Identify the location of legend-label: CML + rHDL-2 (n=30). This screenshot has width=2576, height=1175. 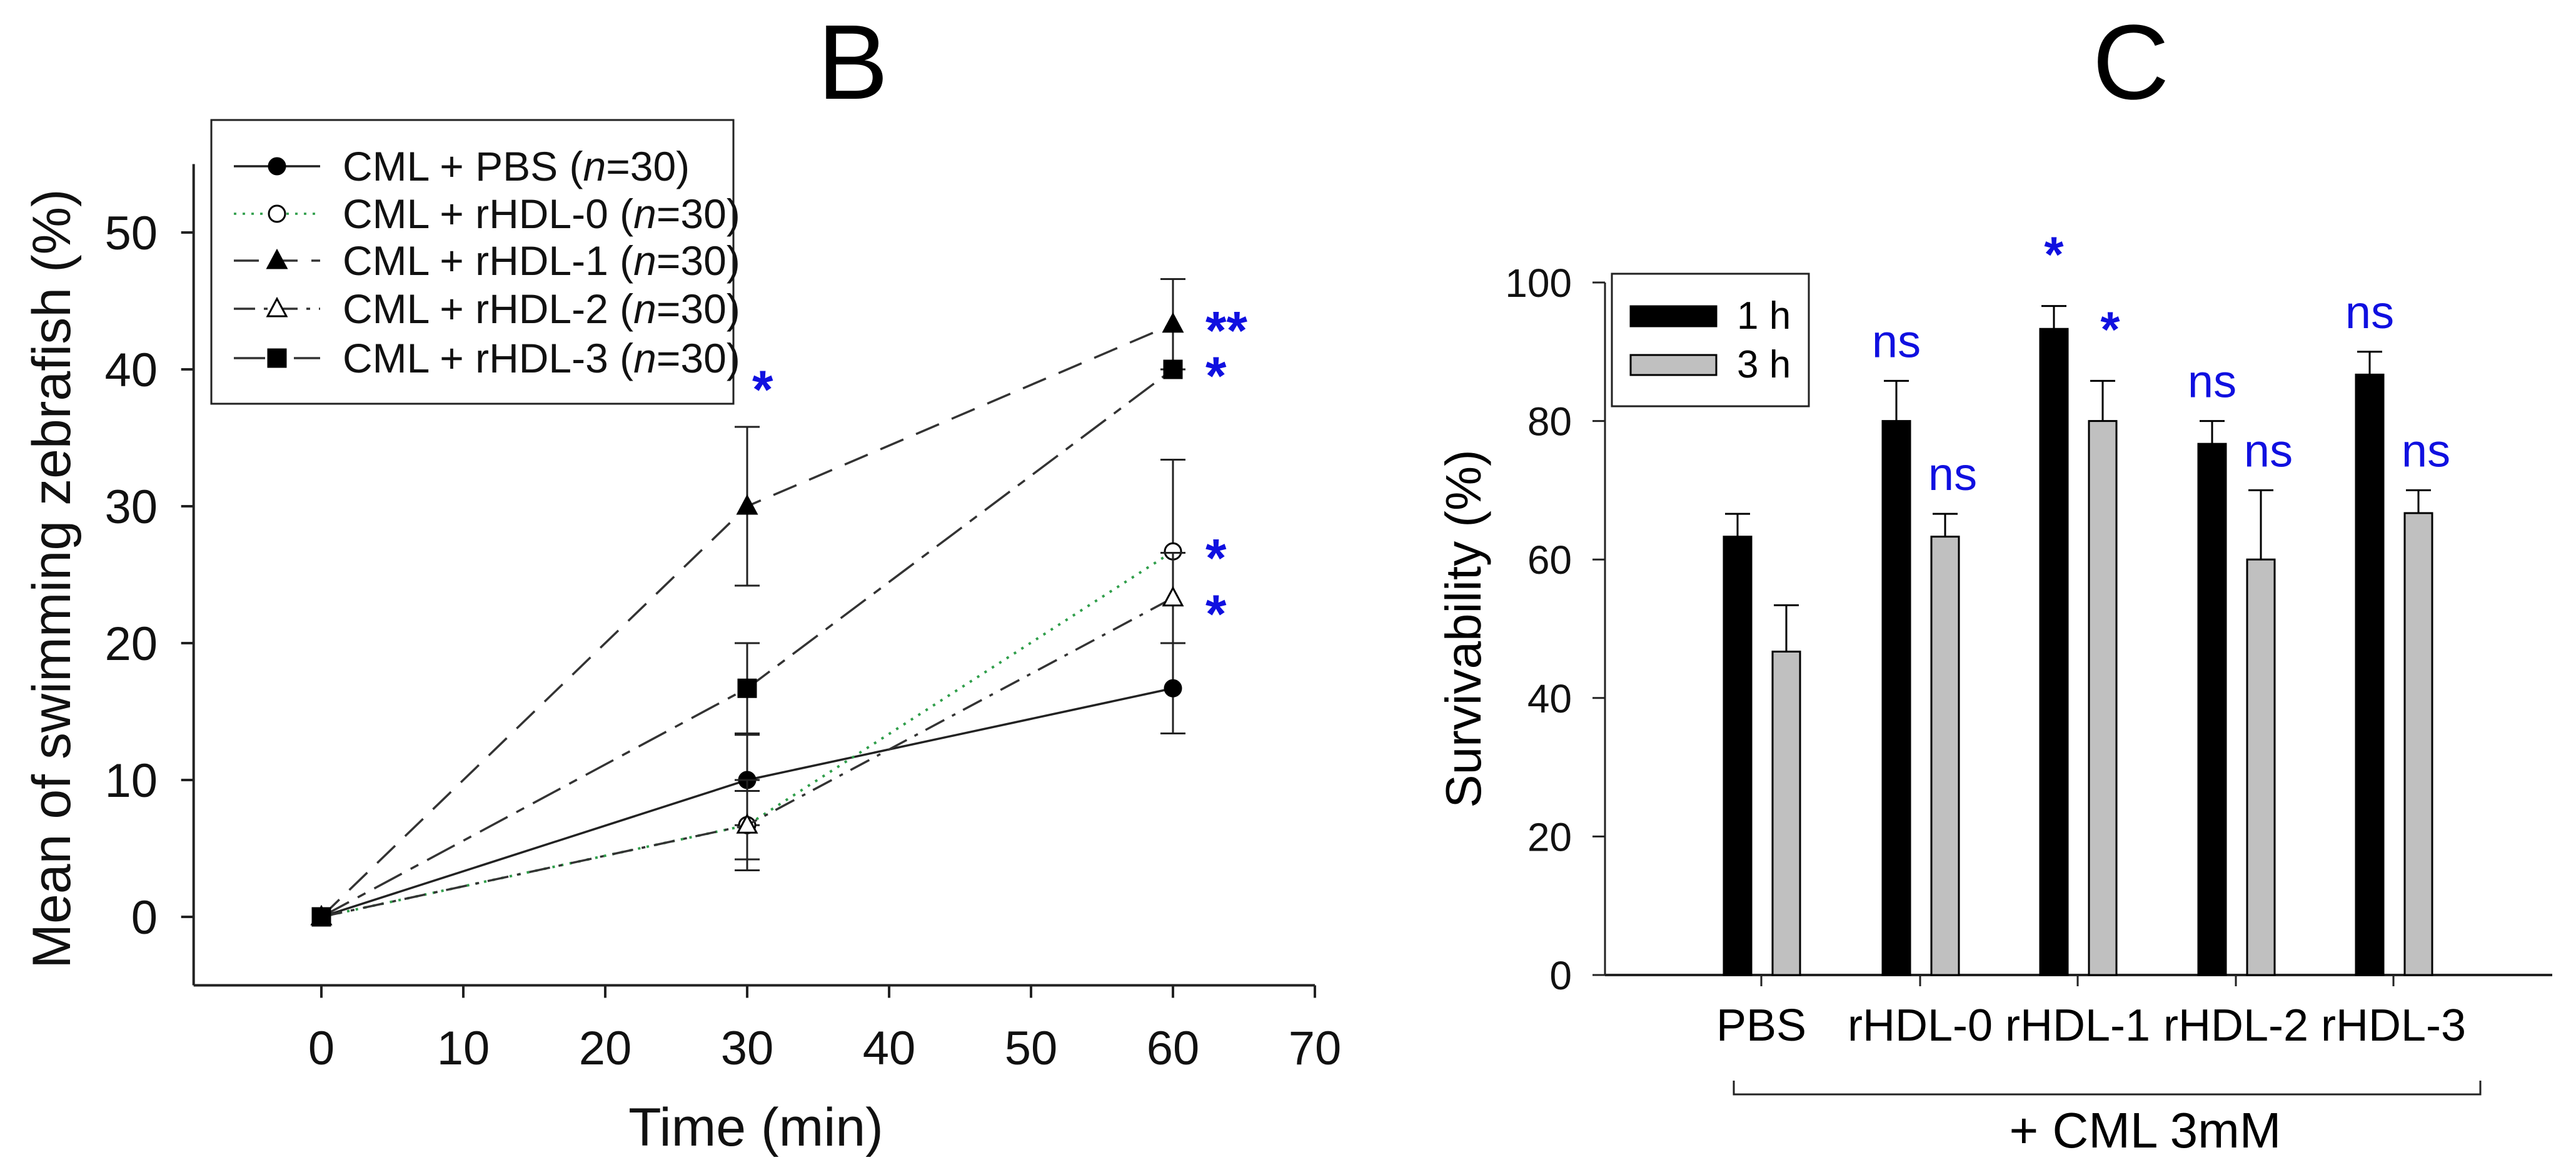
(541, 309).